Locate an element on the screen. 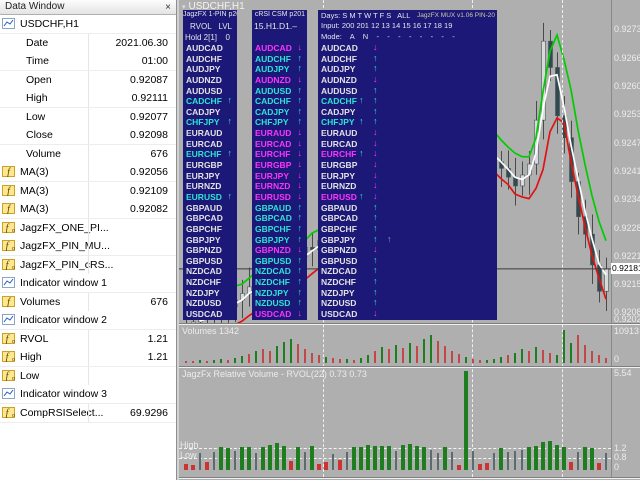 This screenshot has height=480, width=640. row-label: MA(3) is located at coordinates (34, 172).